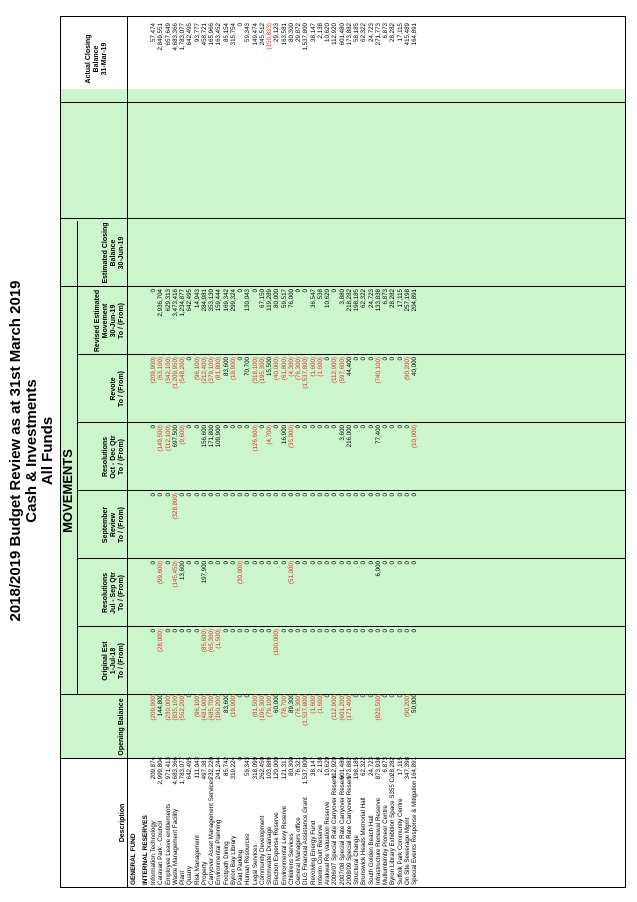 The width and height of the screenshot is (637, 902). Describe the element at coordinates (342, 830) in the screenshot. I see `description-cell: 2007/08 Special Rate Carryover Reserve` at that location.